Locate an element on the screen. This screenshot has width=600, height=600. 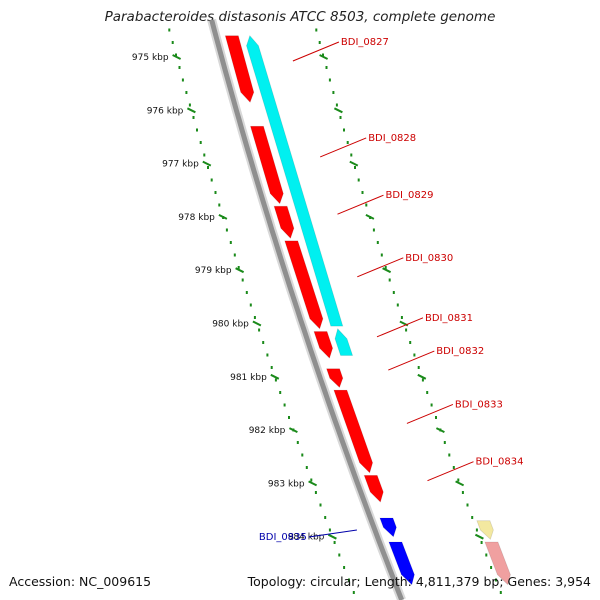
gene-bdi-0835c: BDI_0835c is located at coordinates (497, 563).